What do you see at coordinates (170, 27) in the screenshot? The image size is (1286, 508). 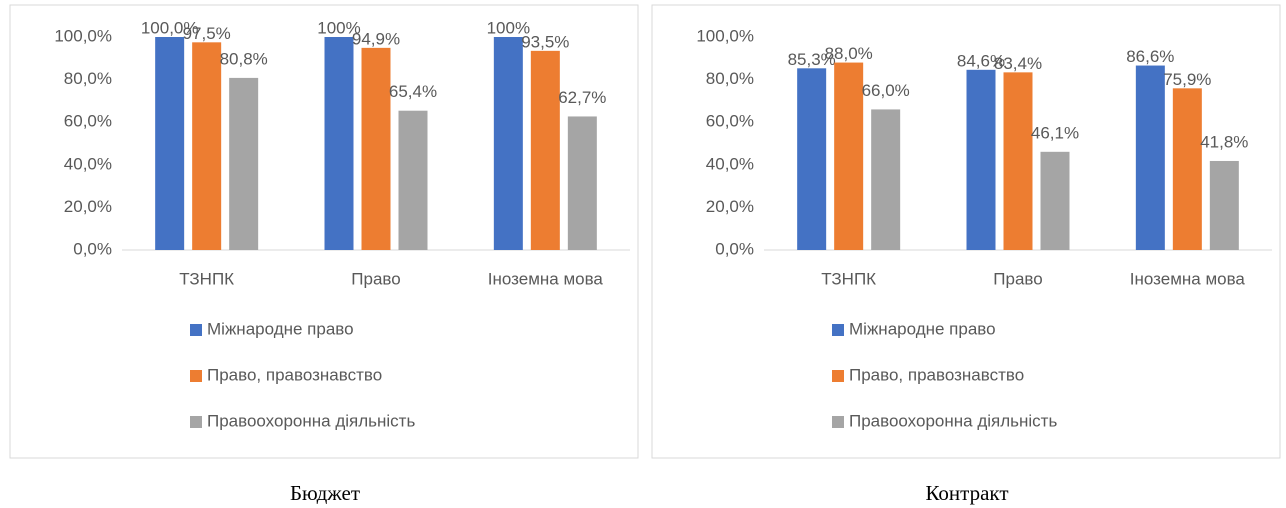 I see `data-label: 100,0%` at bounding box center [170, 27].